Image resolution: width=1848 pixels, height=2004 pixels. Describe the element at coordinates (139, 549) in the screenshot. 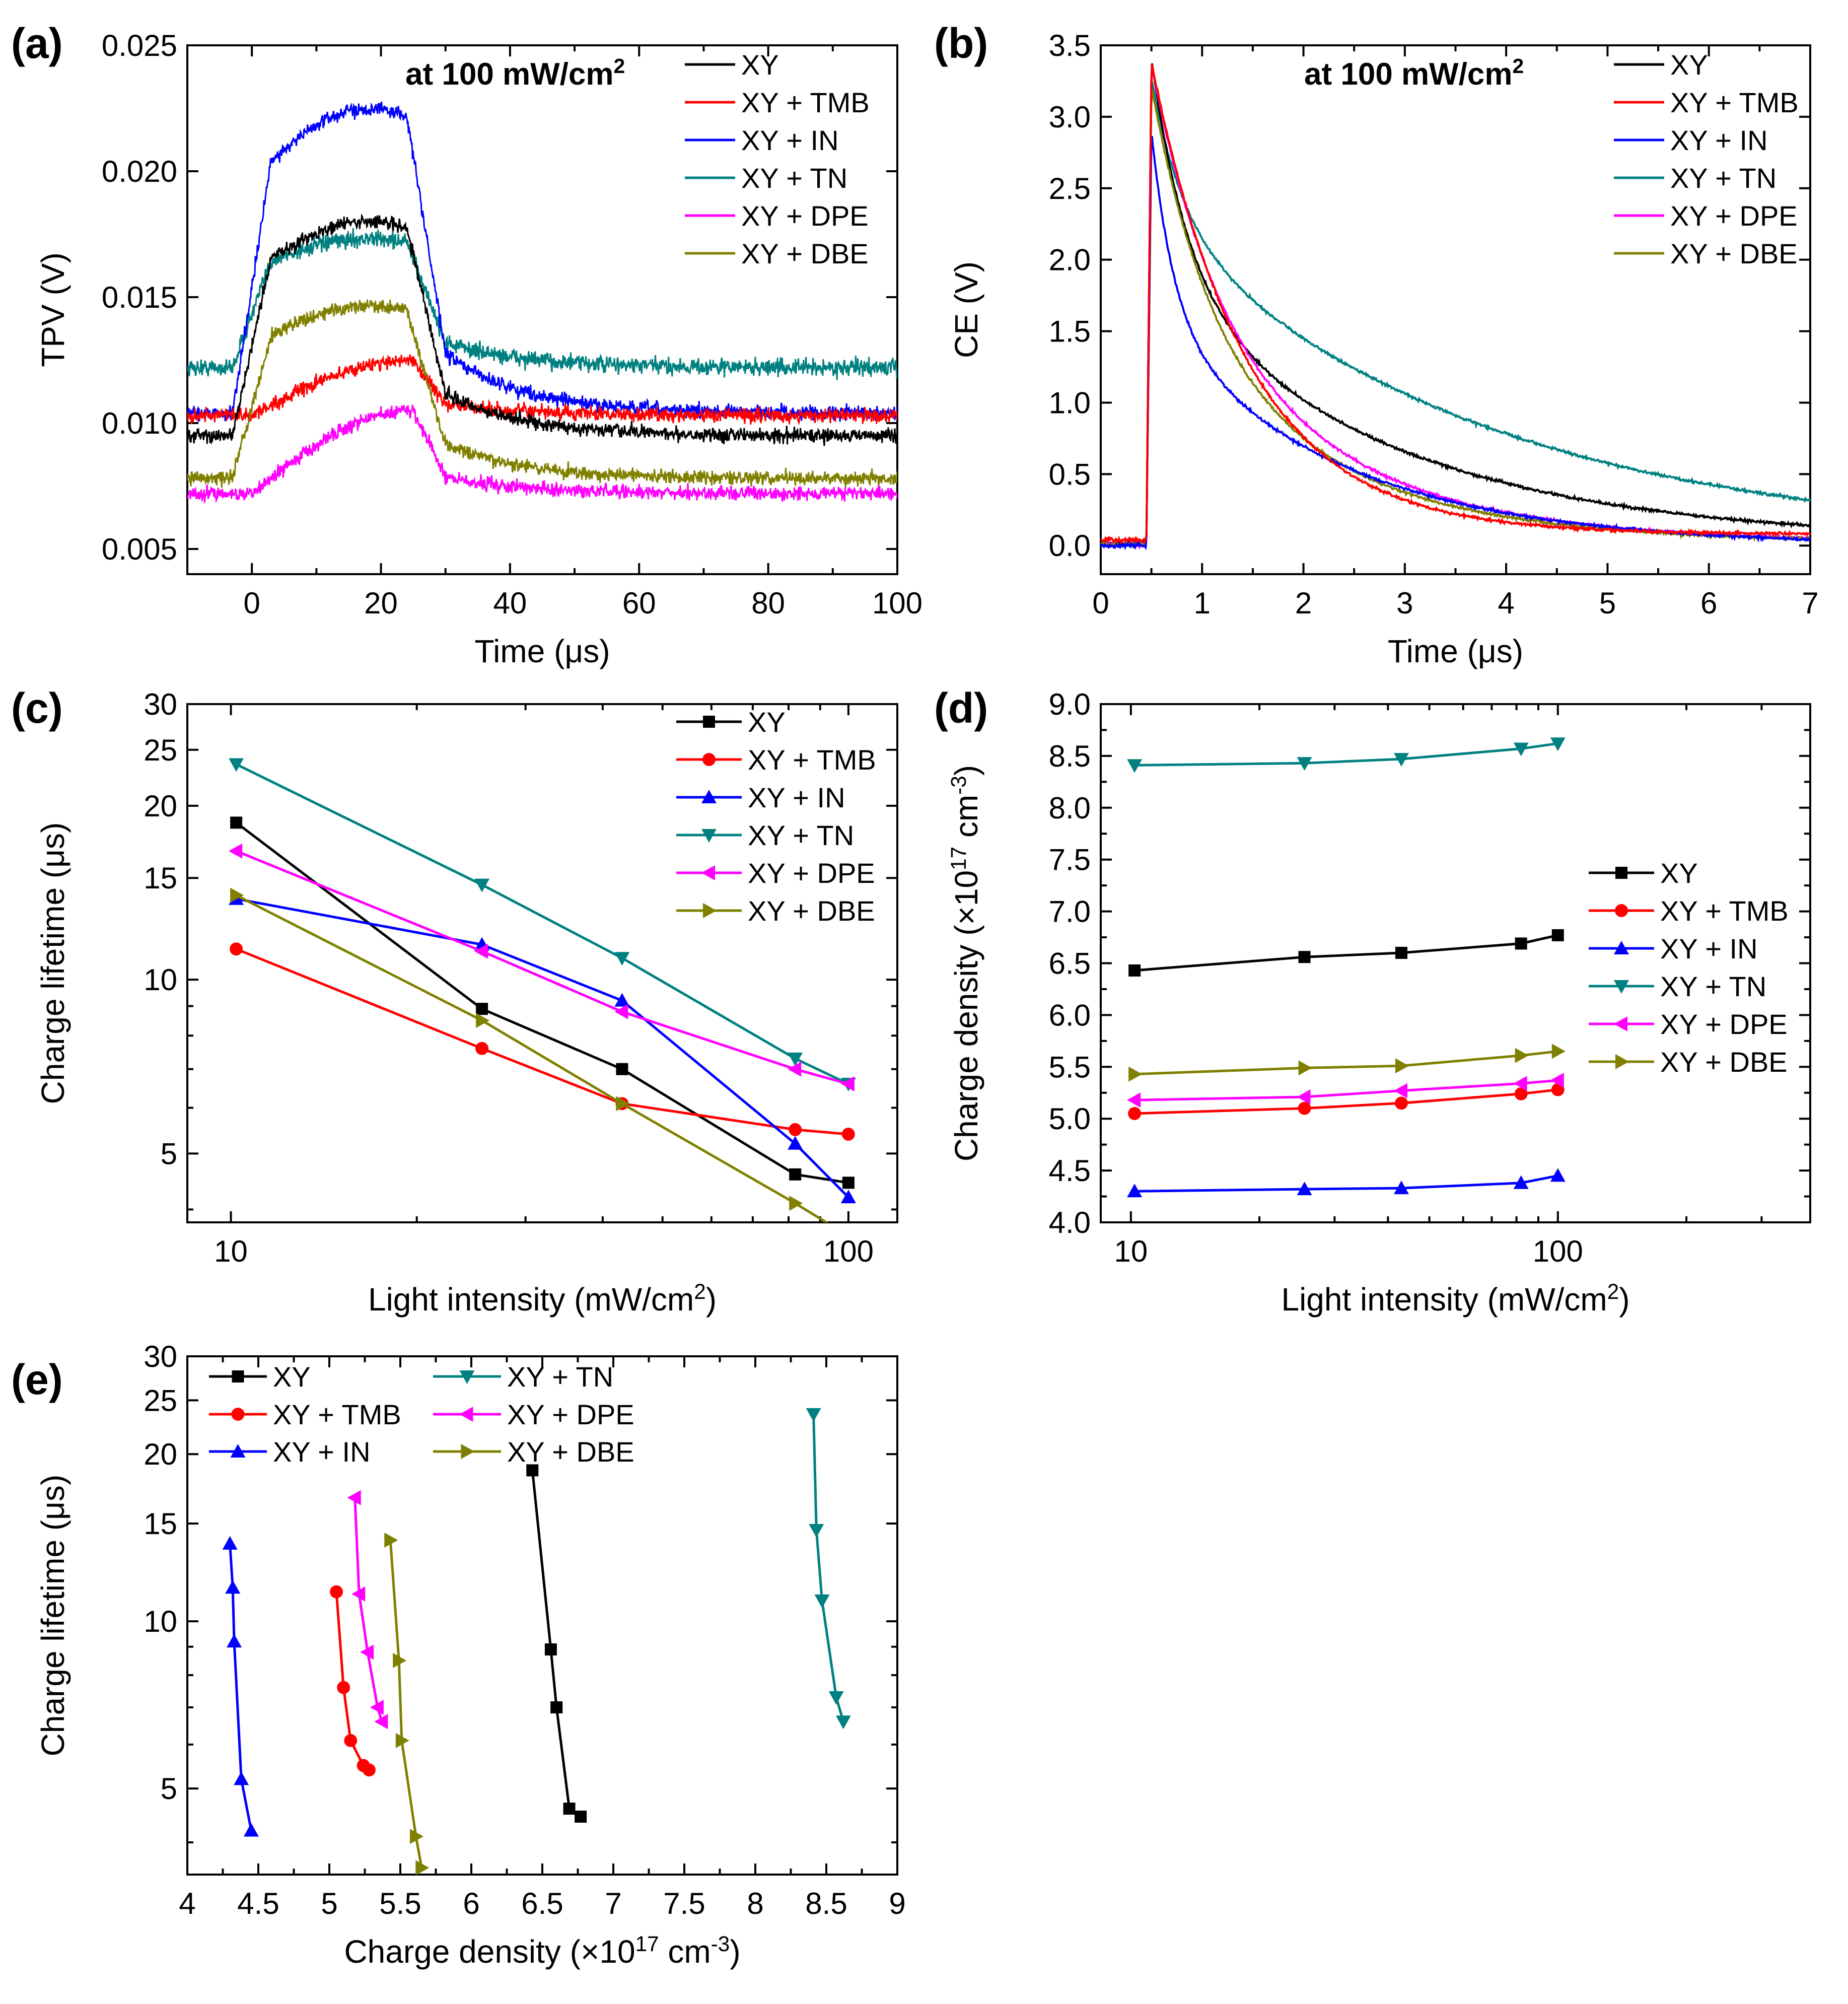

I see `y-tick-label: 0.005` at that location.